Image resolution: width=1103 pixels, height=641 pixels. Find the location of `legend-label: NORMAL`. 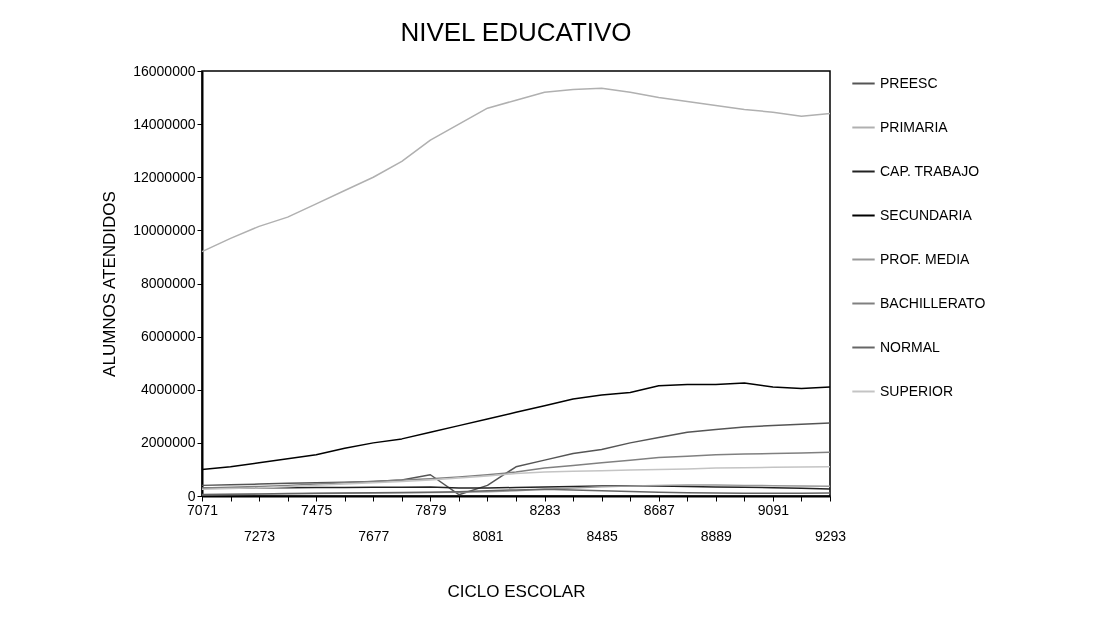

legend-label: NORMAL is located at coordinates (910, 346).